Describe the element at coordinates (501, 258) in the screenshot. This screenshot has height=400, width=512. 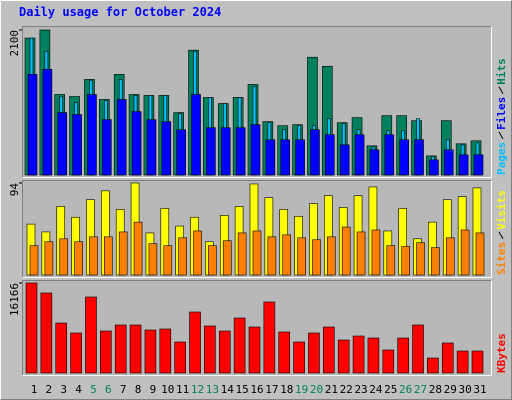
I see `legend-label: Sites` at that location.